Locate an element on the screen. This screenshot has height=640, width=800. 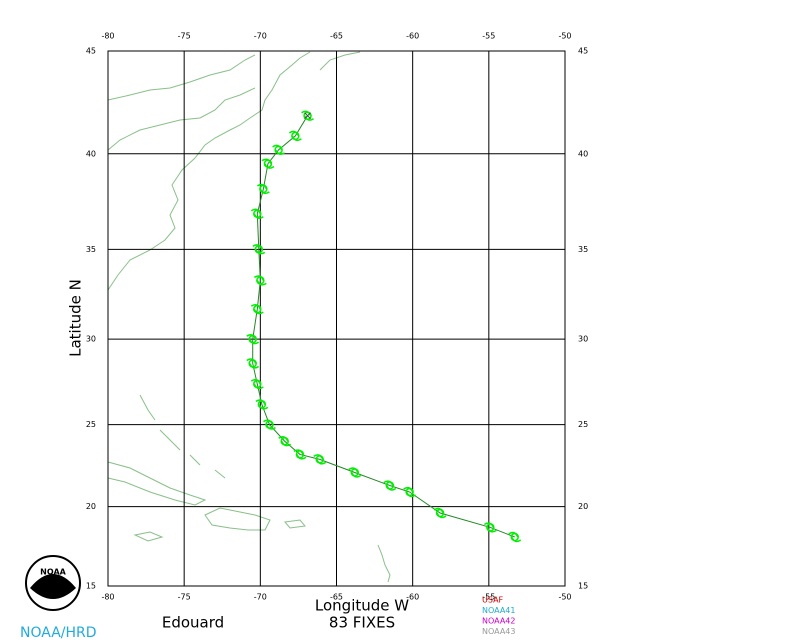
legend-entry: USAF is located at coordinates (493, 600).